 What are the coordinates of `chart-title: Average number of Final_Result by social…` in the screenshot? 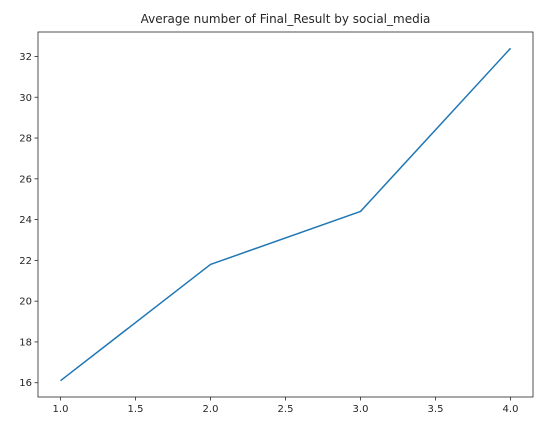 It's located at (286, 19).